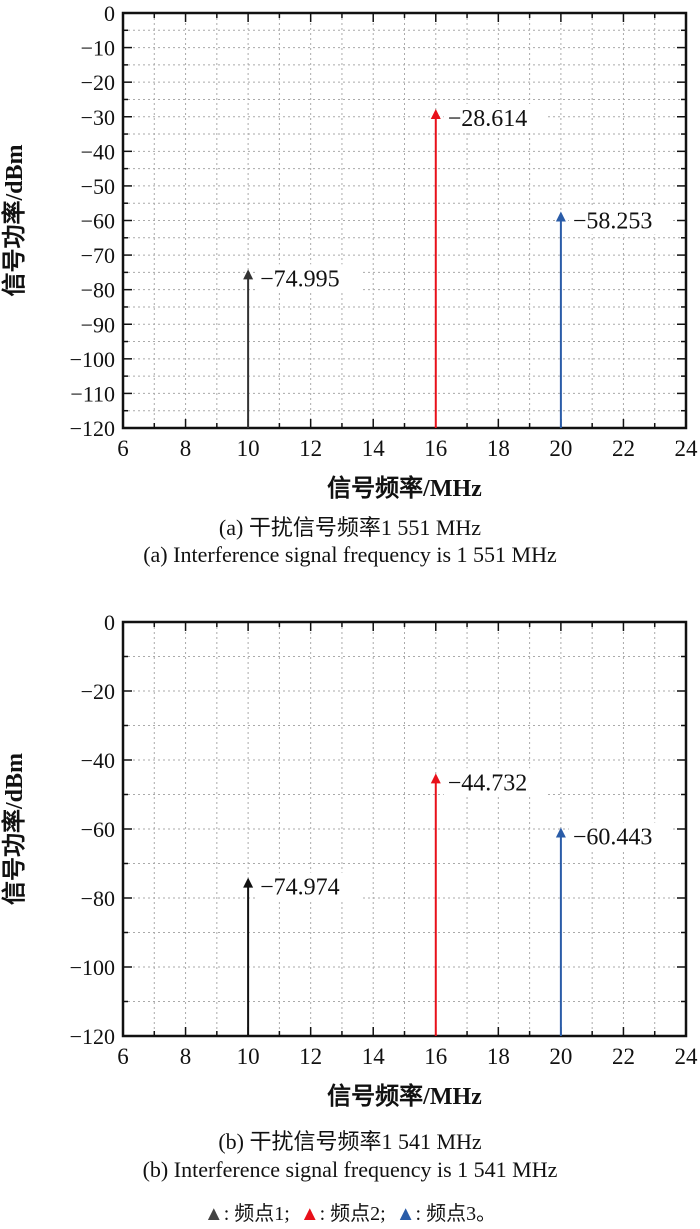  I want to click on data-label: −28.614, so click(488, 119).